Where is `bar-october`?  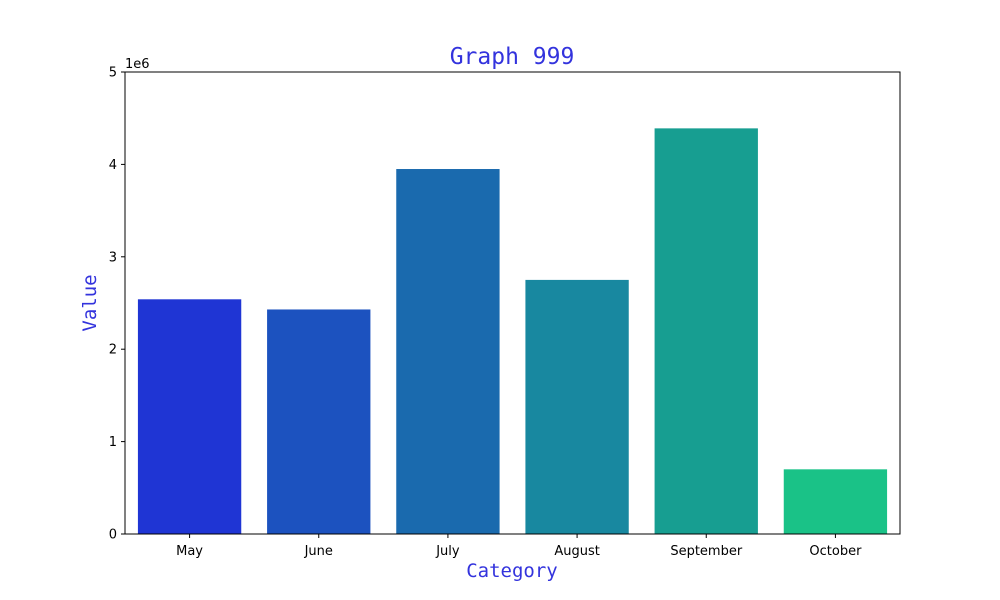
bar-october is located at coordinates (835, 501).